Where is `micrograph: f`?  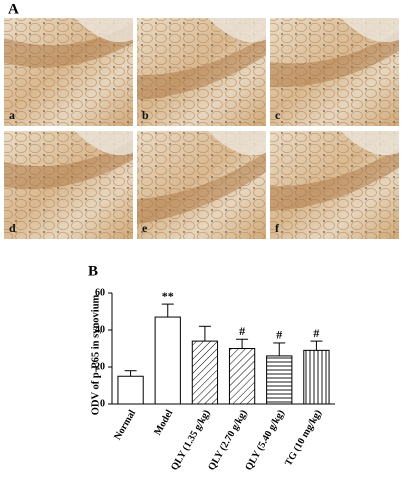 micrograph: f is located at coordinates (334, 185).